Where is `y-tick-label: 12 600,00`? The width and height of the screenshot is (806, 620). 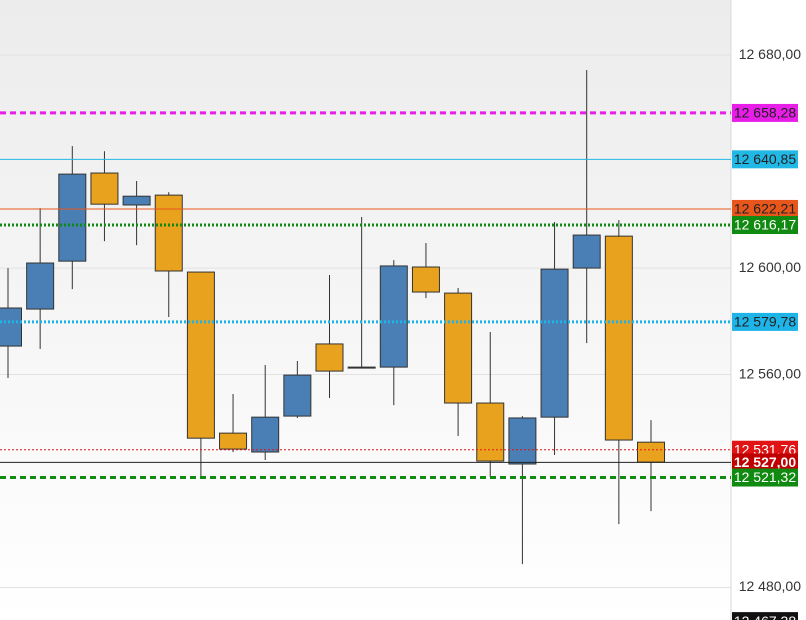
y-tick-label: 12 600,00 is located at coordinates (770, 267).